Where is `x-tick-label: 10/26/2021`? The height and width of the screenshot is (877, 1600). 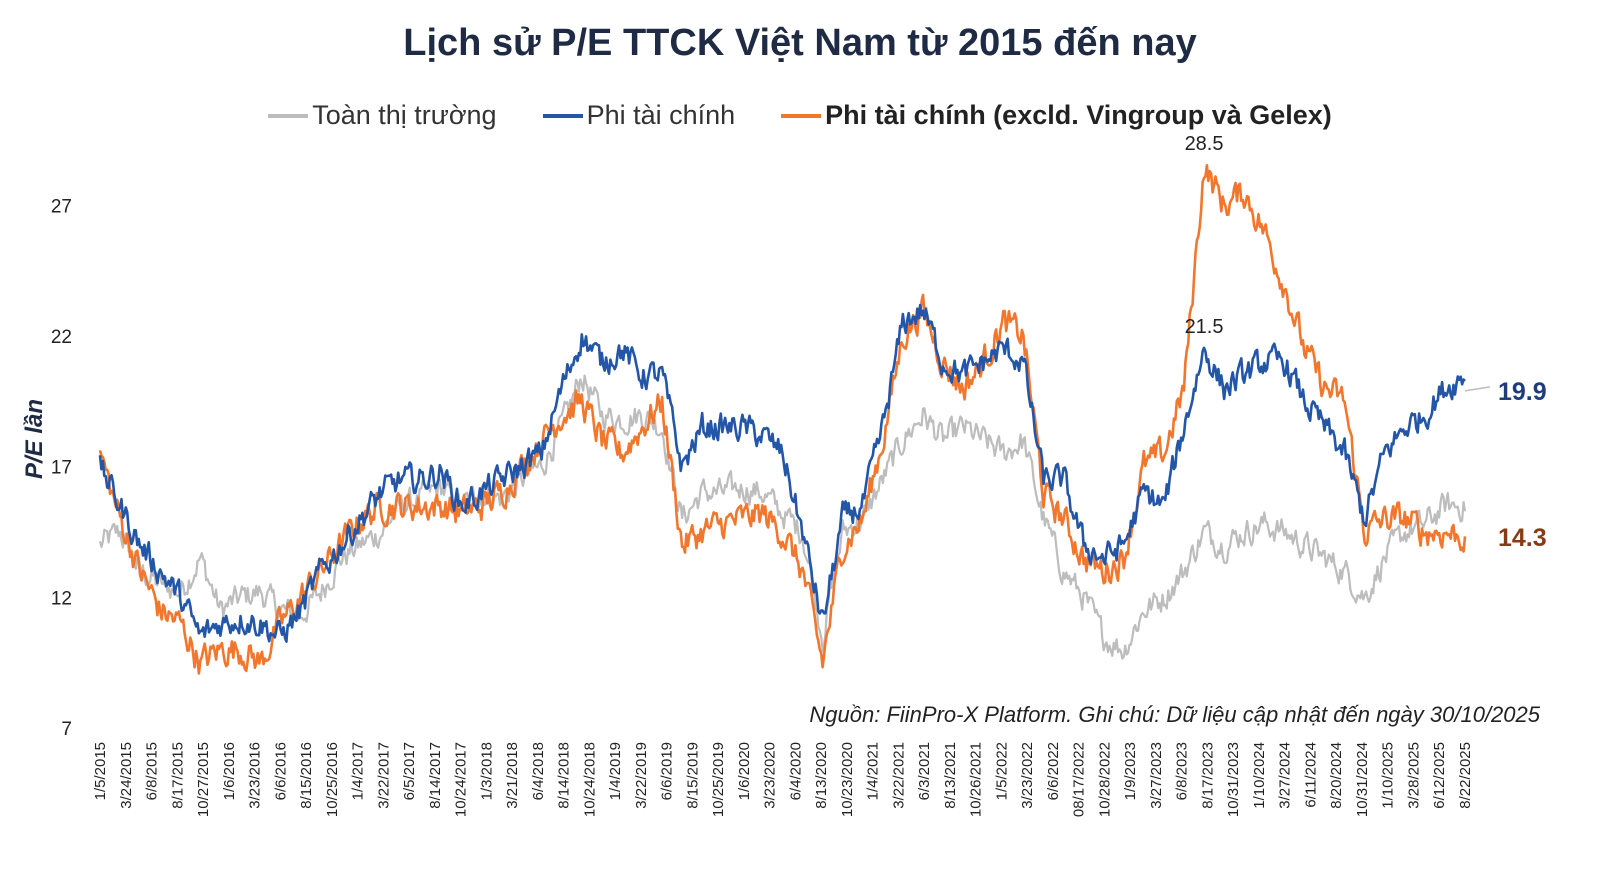 x-tick-label: 10/26/2021 is located at coordinates (976, 779).